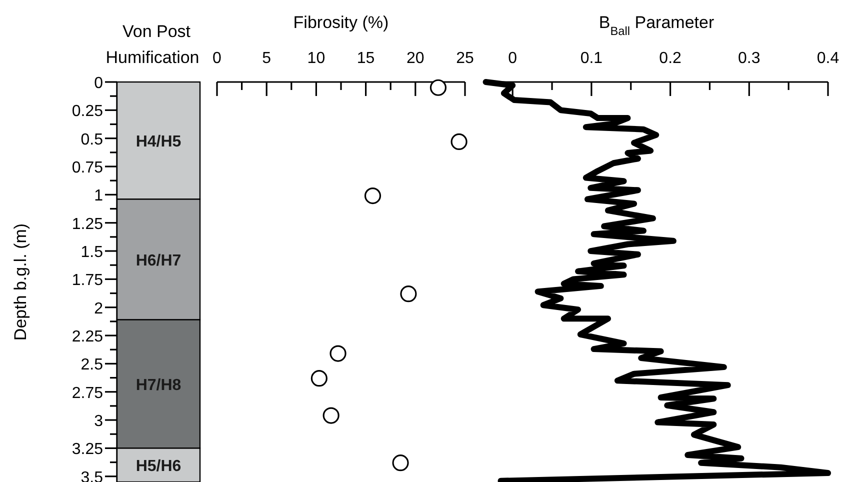 The image size is (848, 482). What do you see at coordinates (92, 365) in the screenshot?
I see `y-tick-label: 2.5` at bounding box center [92, 365].